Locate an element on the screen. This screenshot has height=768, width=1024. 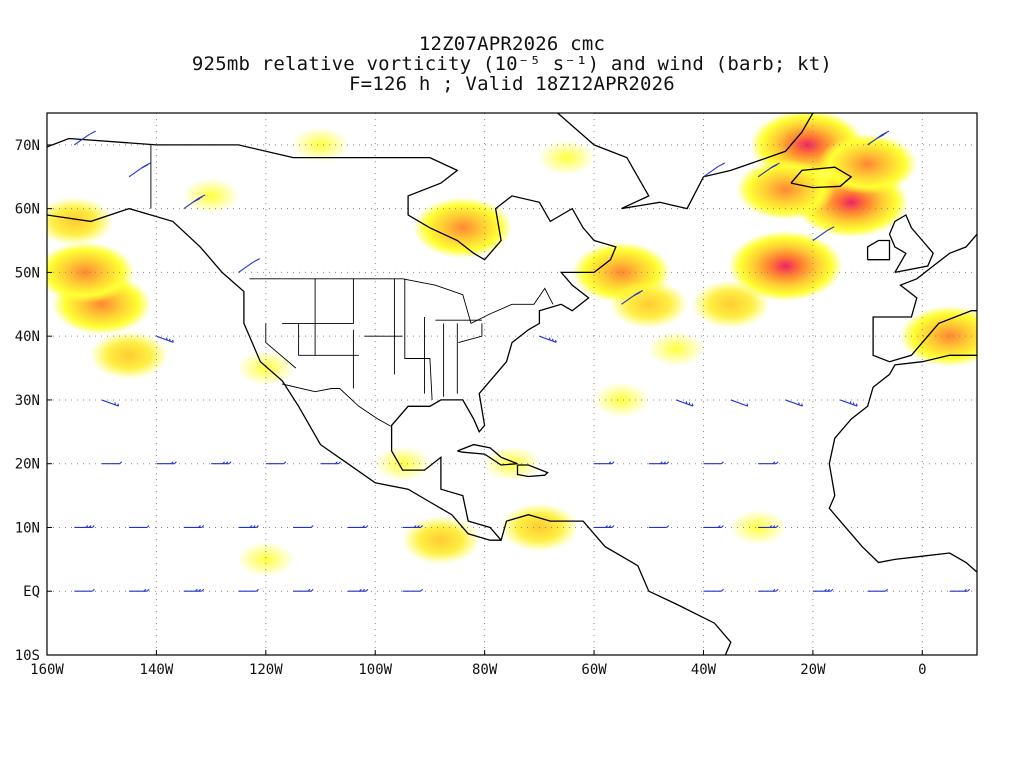
lat-tick-label: 10N is located at coordinates (27, 528).